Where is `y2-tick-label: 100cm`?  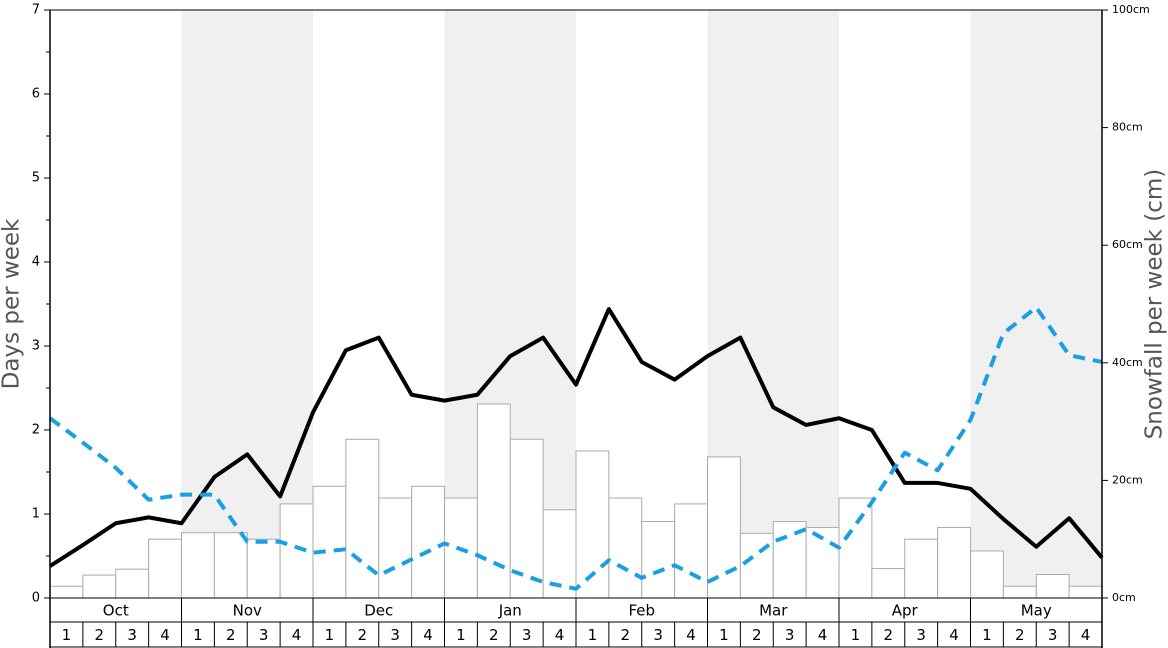 y2-tick-label: 100cm is located at coordinates (1131, 9).